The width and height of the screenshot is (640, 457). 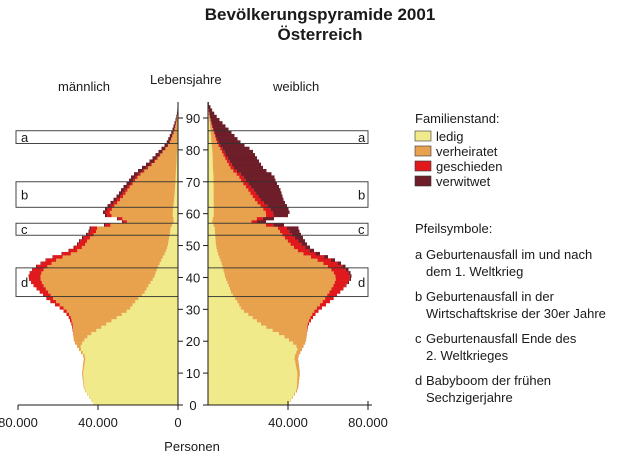 What do you see at coordinates (209, 116) in the screenshot?
I see `female-bar-age-90-ledig` at bounding box center [209, 116].